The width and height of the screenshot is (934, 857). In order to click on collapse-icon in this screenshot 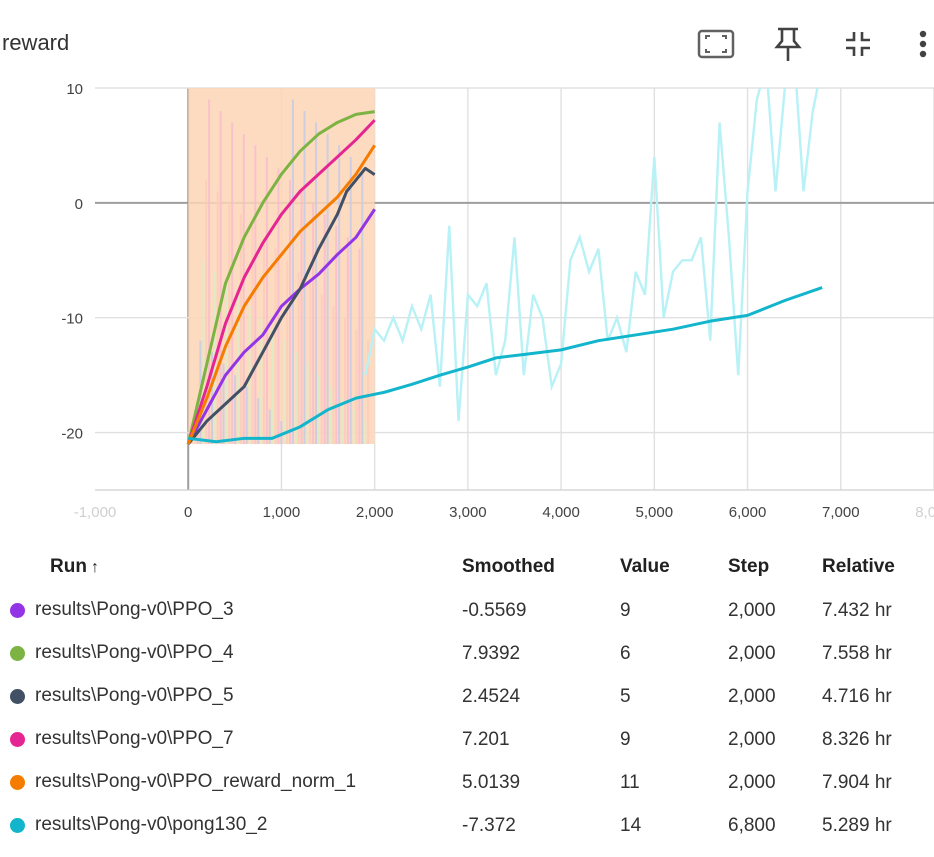, I will do `click(858, 44)`.